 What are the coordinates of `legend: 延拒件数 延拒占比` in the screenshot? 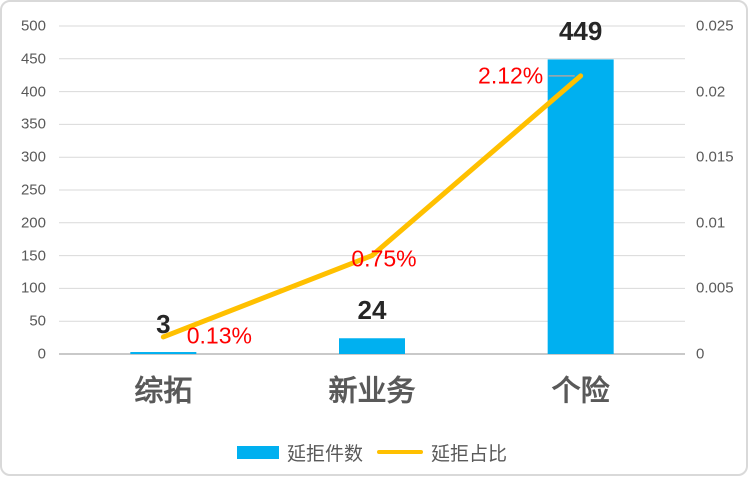 It's located at (372, 452).